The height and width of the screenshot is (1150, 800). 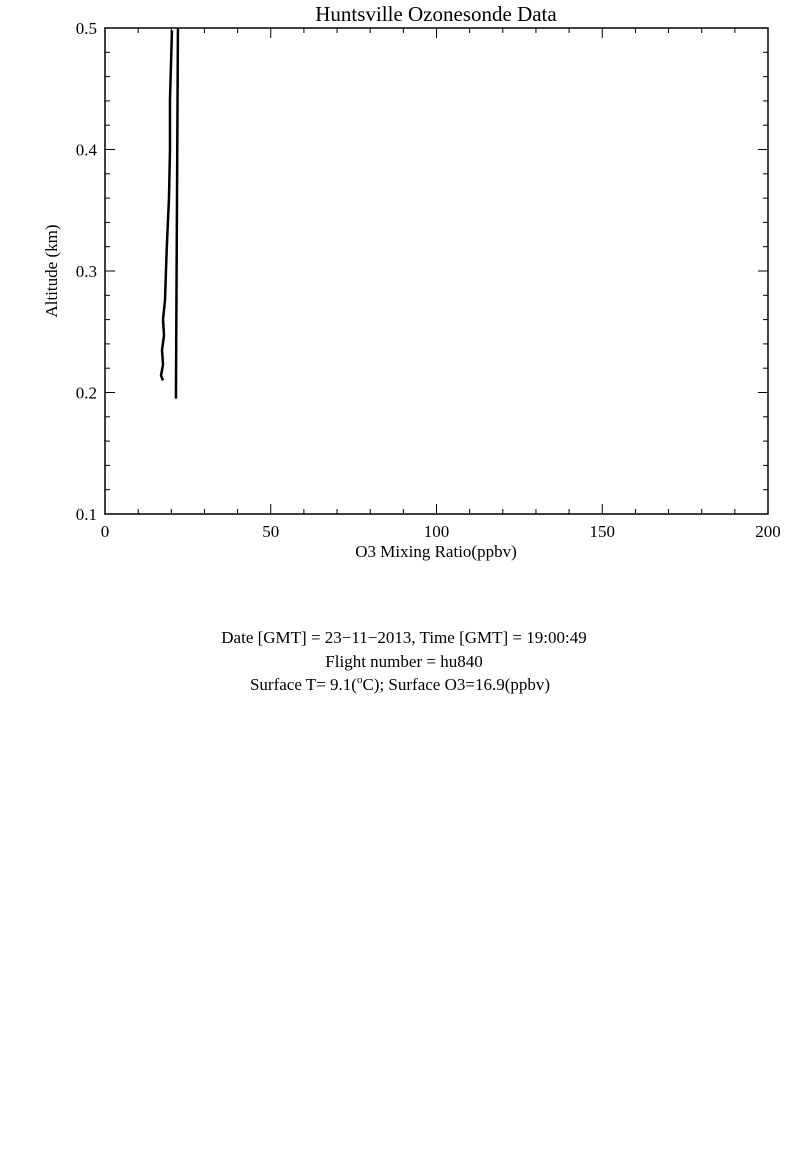 What do you see at coordinates (436, 551) in the screenshot?
I see `x-axis-label: O3 Mixing Ratio(ppbv)` at bounding box center [436, 551].